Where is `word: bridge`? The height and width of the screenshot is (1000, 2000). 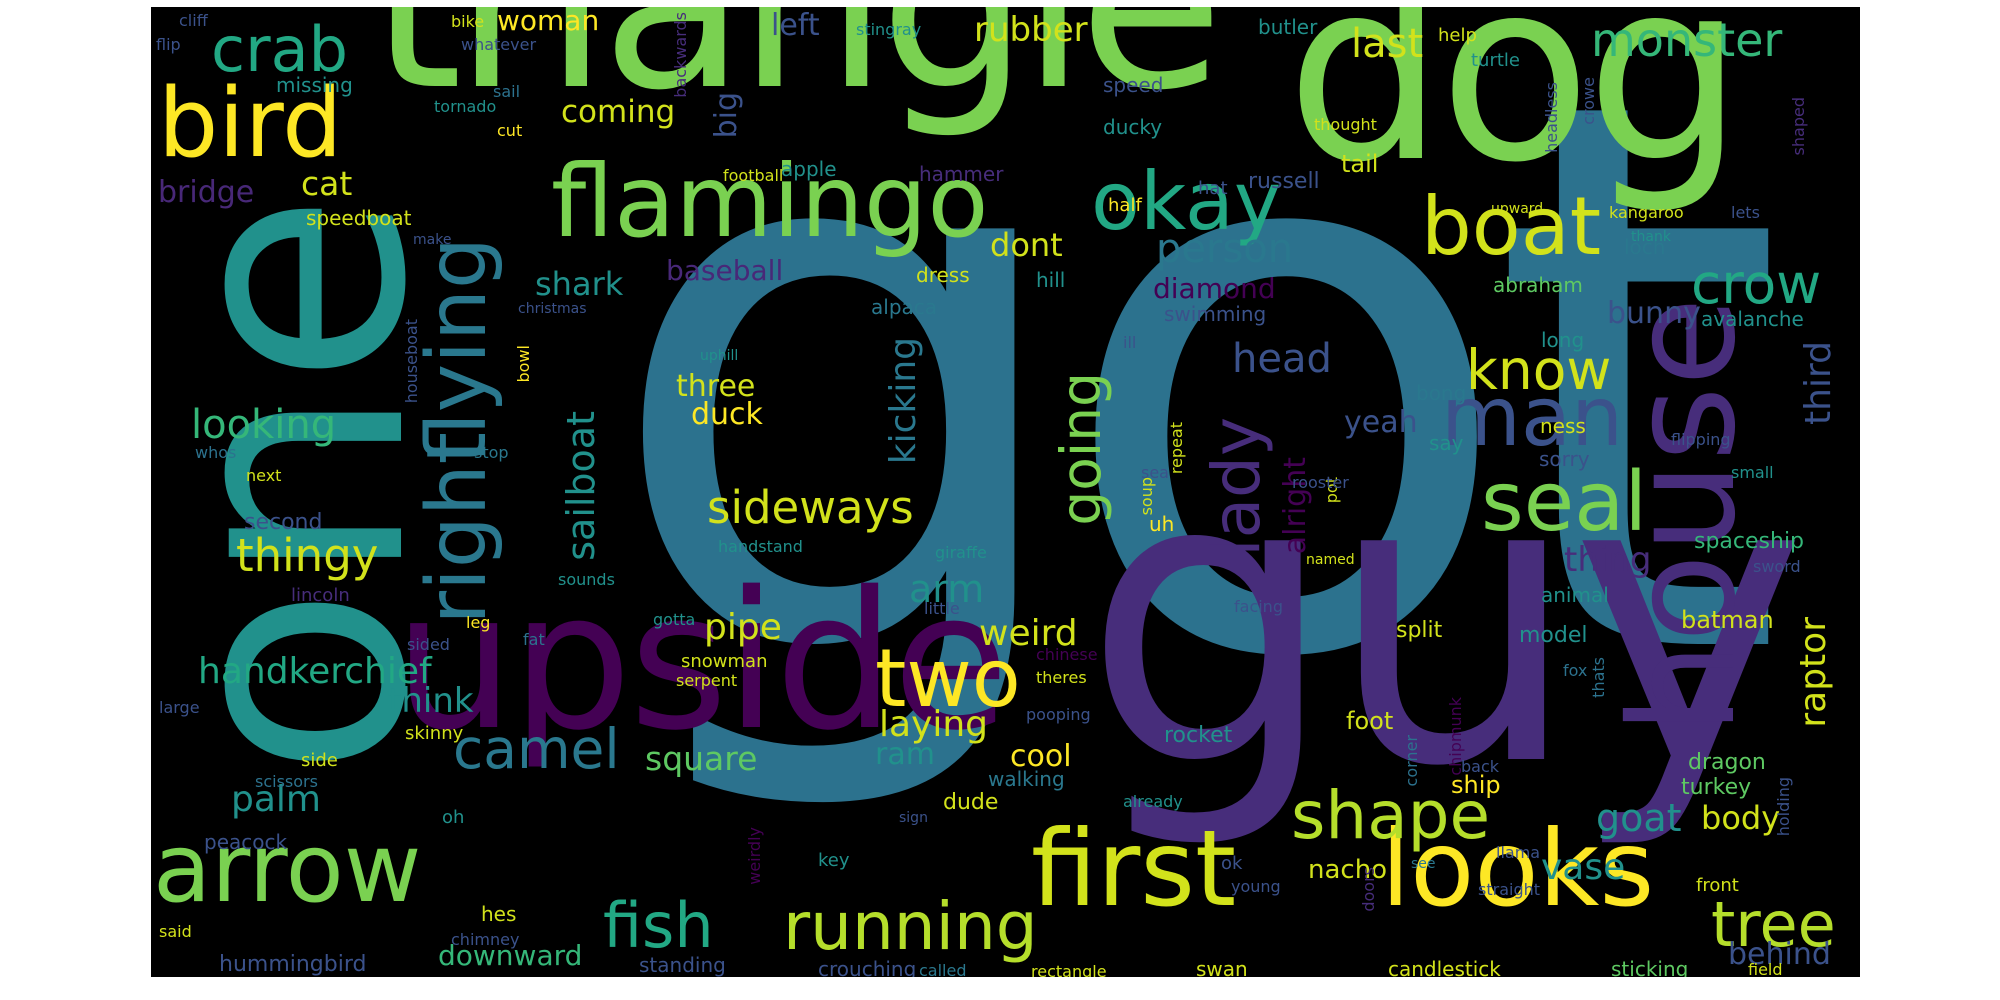 word: bridge is located at coordinates (206, 192).